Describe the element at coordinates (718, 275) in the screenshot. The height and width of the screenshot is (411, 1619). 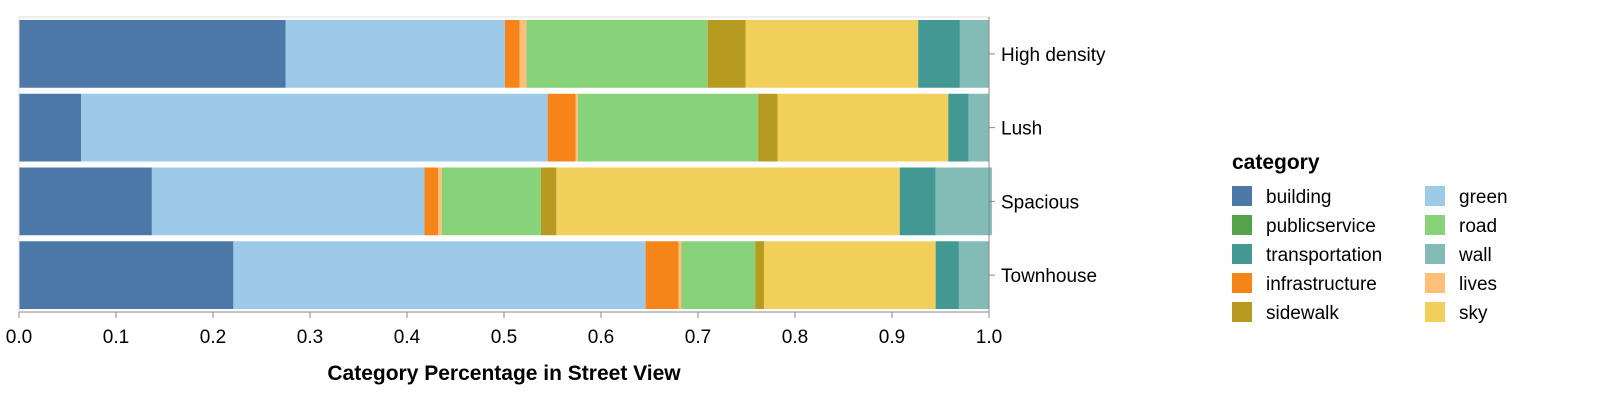
I see `bar-road-townhouse` at that location.